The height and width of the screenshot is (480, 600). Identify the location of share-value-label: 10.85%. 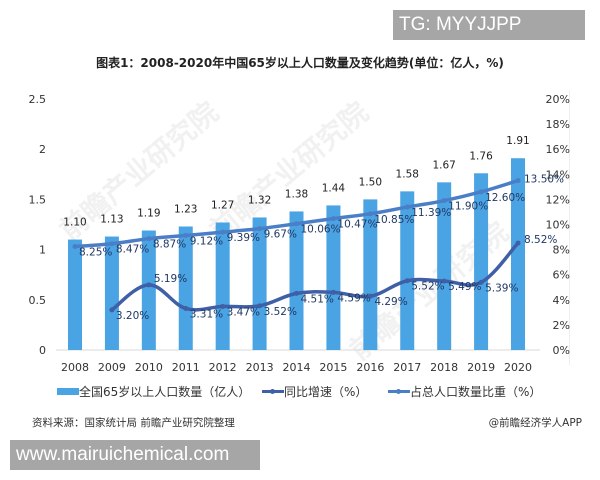
(394, 220).